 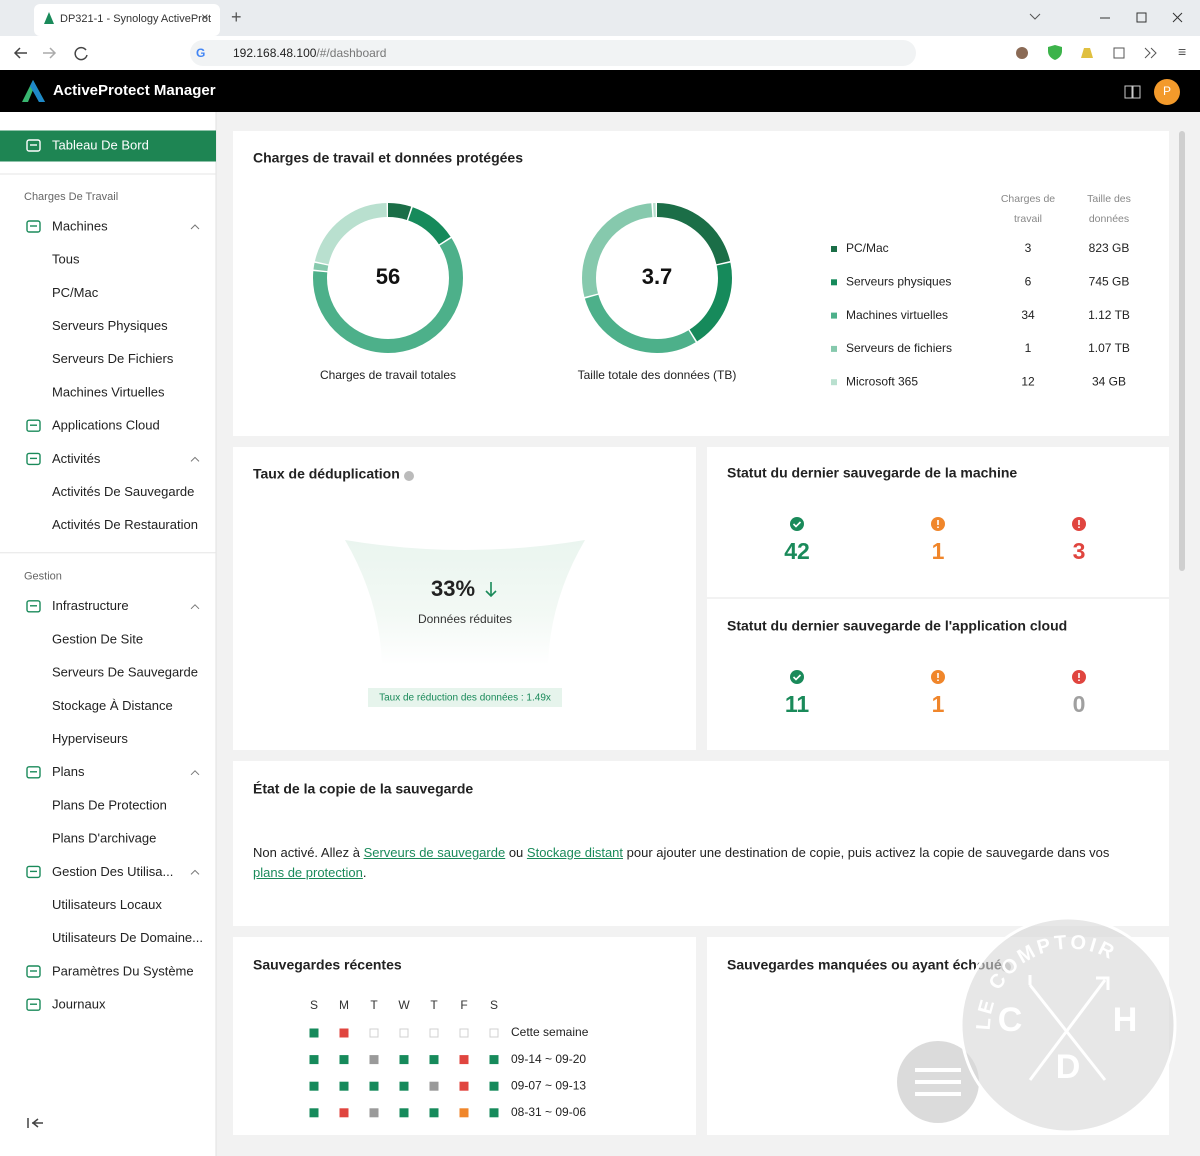 What do you see at coordinates (75, 292) in the screenshot?
I see `submenu-item: PC/Mac` at bounding box center [75, 292].